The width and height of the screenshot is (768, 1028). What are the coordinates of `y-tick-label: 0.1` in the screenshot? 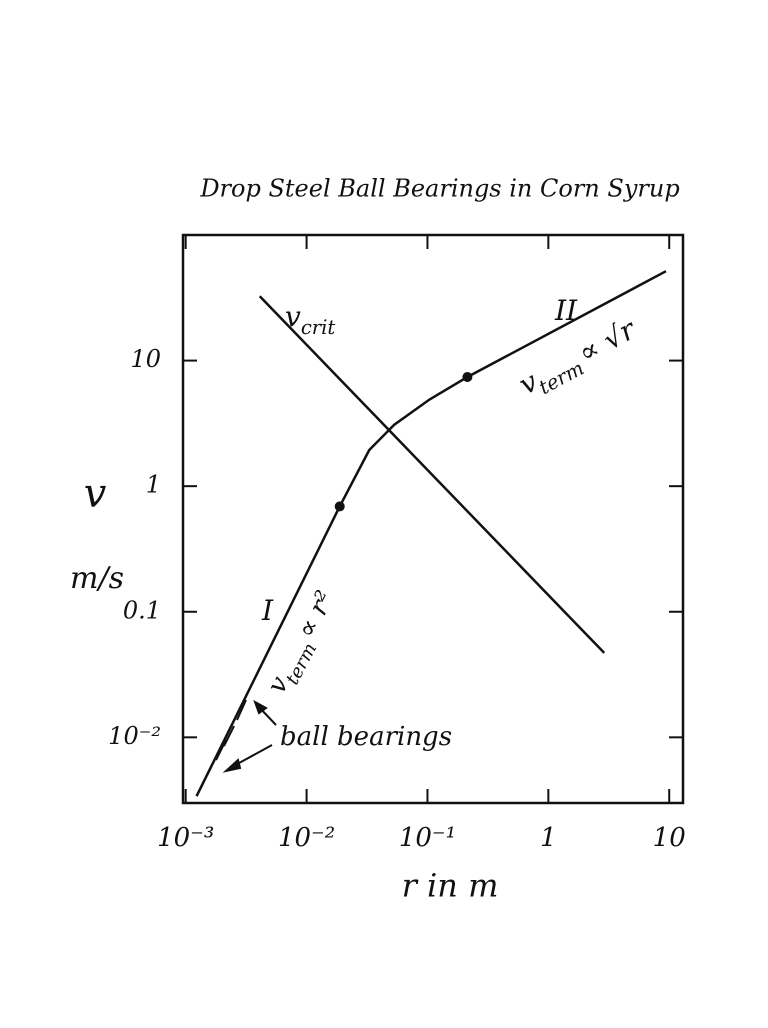 It's located at (142, 610).